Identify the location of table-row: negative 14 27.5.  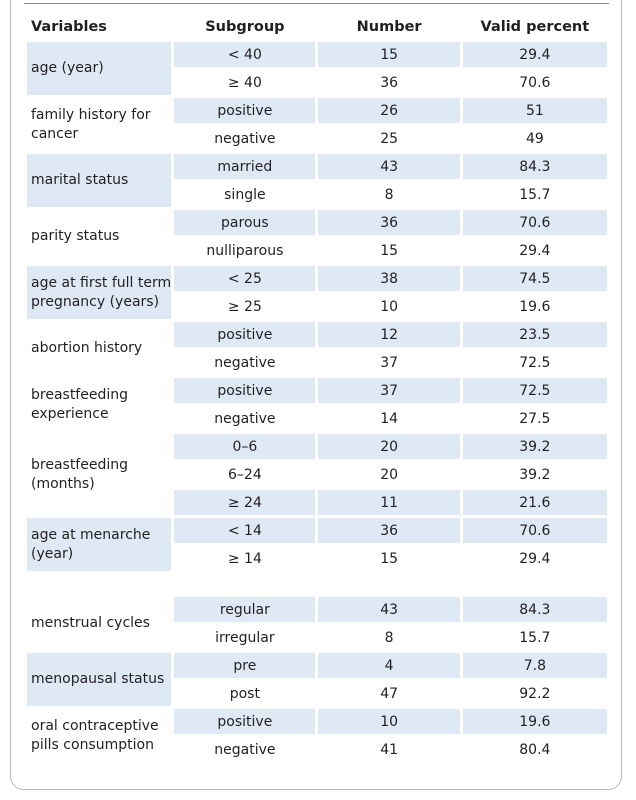
(317, 418).